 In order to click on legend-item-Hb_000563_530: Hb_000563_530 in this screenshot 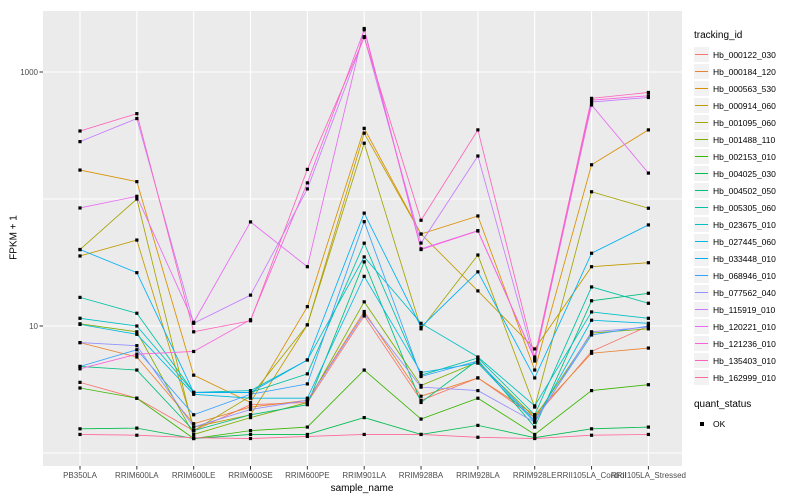, I will do `click(746, 88)`.